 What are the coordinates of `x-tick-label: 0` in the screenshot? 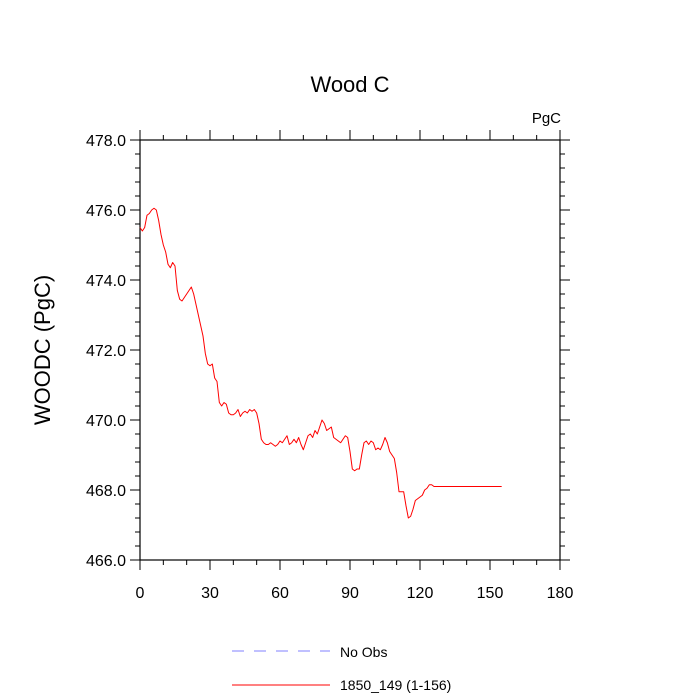 It's located at (140, 593).